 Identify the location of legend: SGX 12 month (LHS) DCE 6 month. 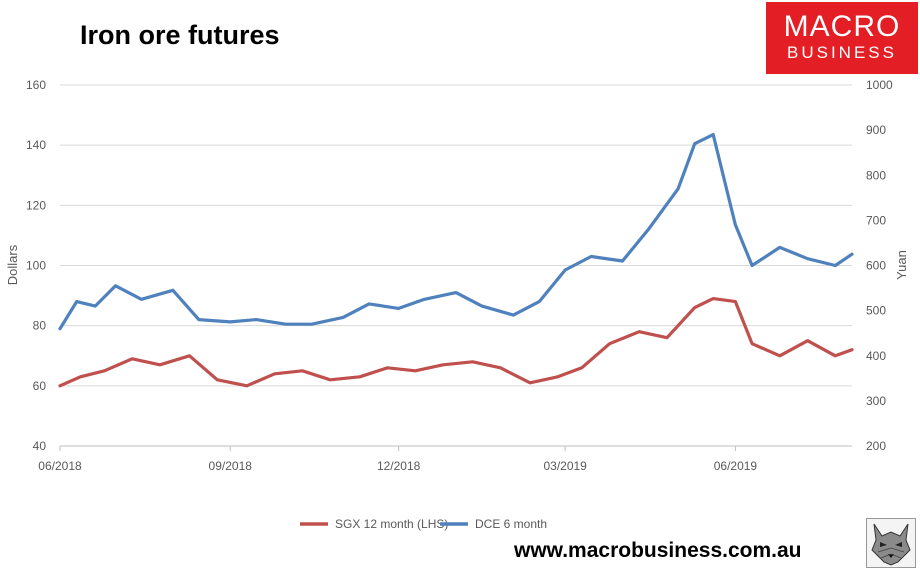
(423, 524).